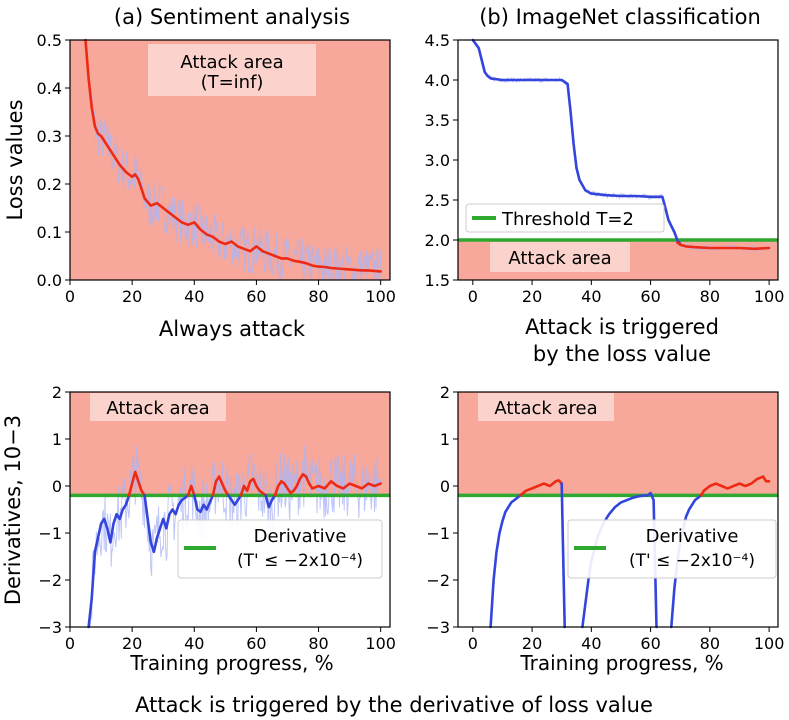 The image size is (789, 720). I want to click on panel-b-attack-label: Attack area, so click(559, 258).